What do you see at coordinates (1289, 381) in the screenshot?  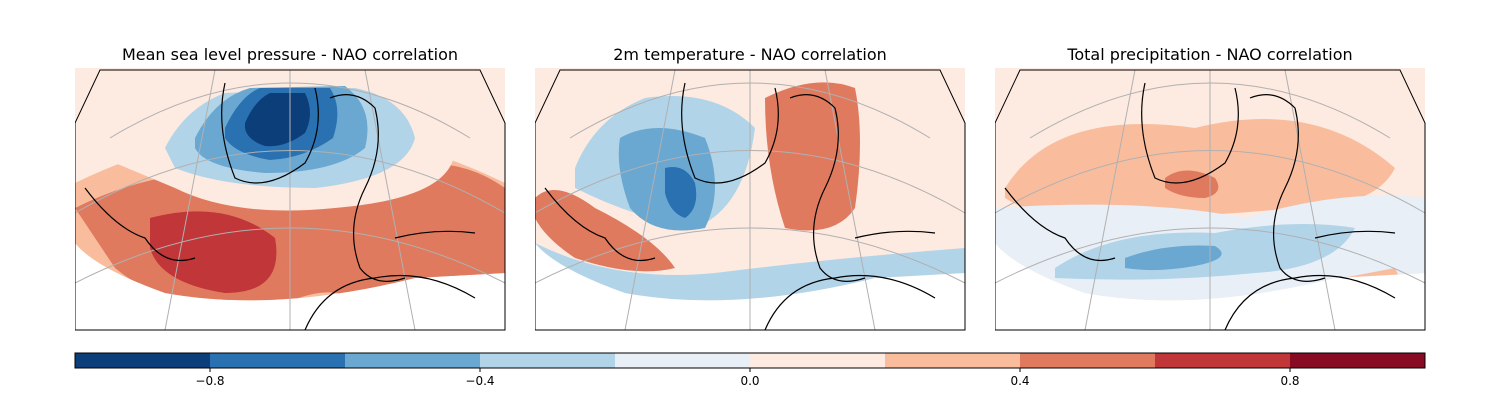 I see `colorbar-tick-label: 0.8` at bounding box center [1289, 381].